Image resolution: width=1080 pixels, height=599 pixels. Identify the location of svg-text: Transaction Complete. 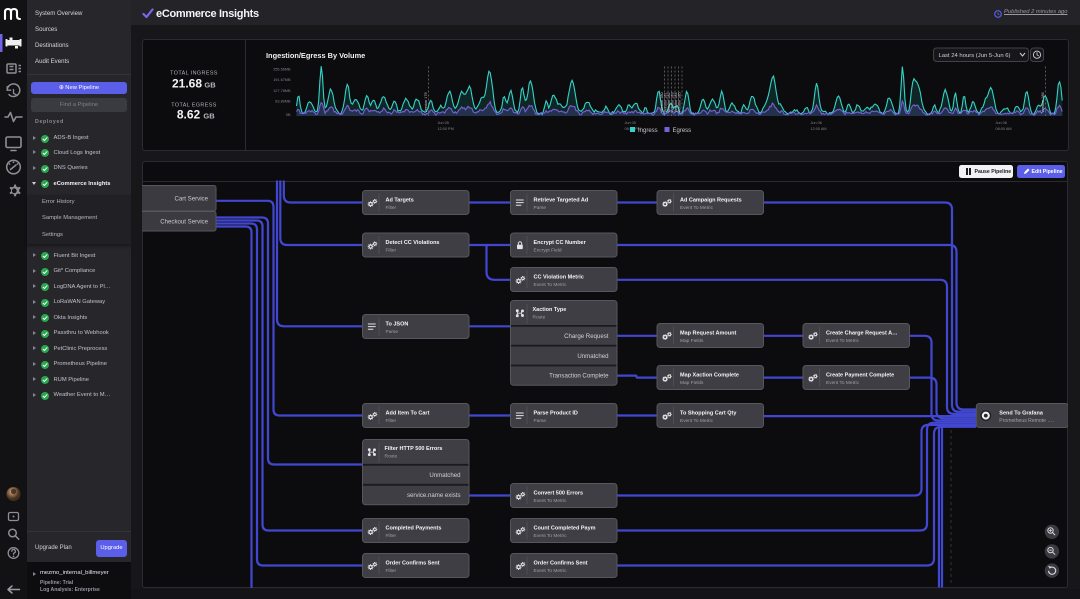
(579, 376).